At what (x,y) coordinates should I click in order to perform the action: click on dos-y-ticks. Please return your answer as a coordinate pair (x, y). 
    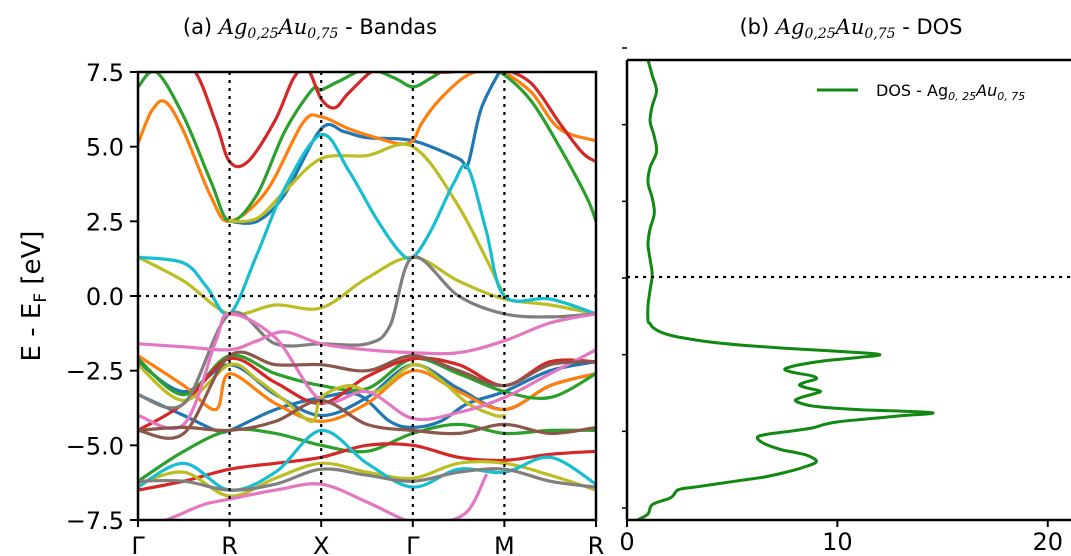
    Looking at the image, I should click on (624, 278).